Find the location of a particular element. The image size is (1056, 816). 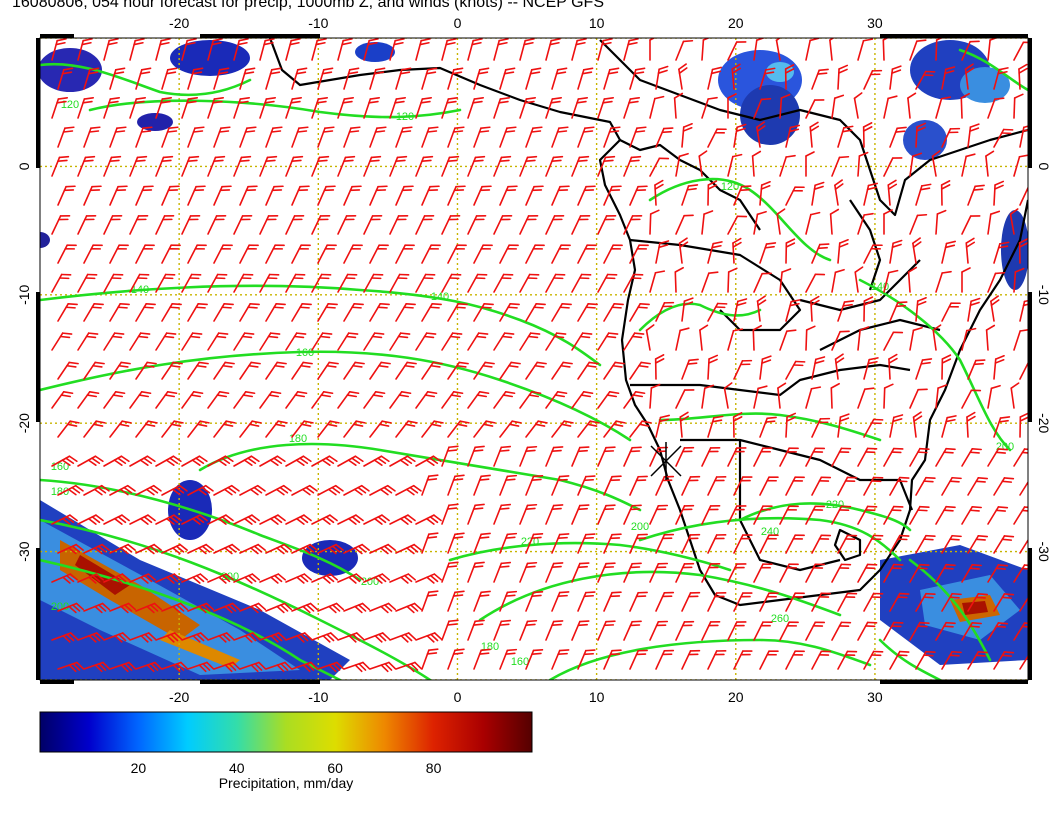

lon-tick-label: 0 is located at coordinates (458, 23).